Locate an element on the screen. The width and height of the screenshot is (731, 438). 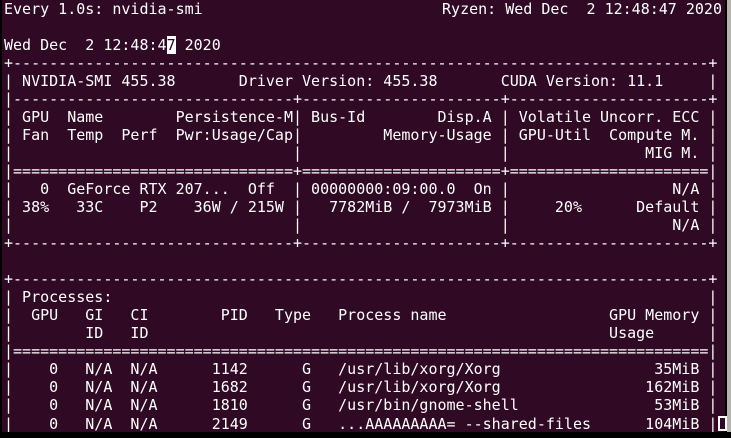
window-left-border is located at coordinates (1, 219).